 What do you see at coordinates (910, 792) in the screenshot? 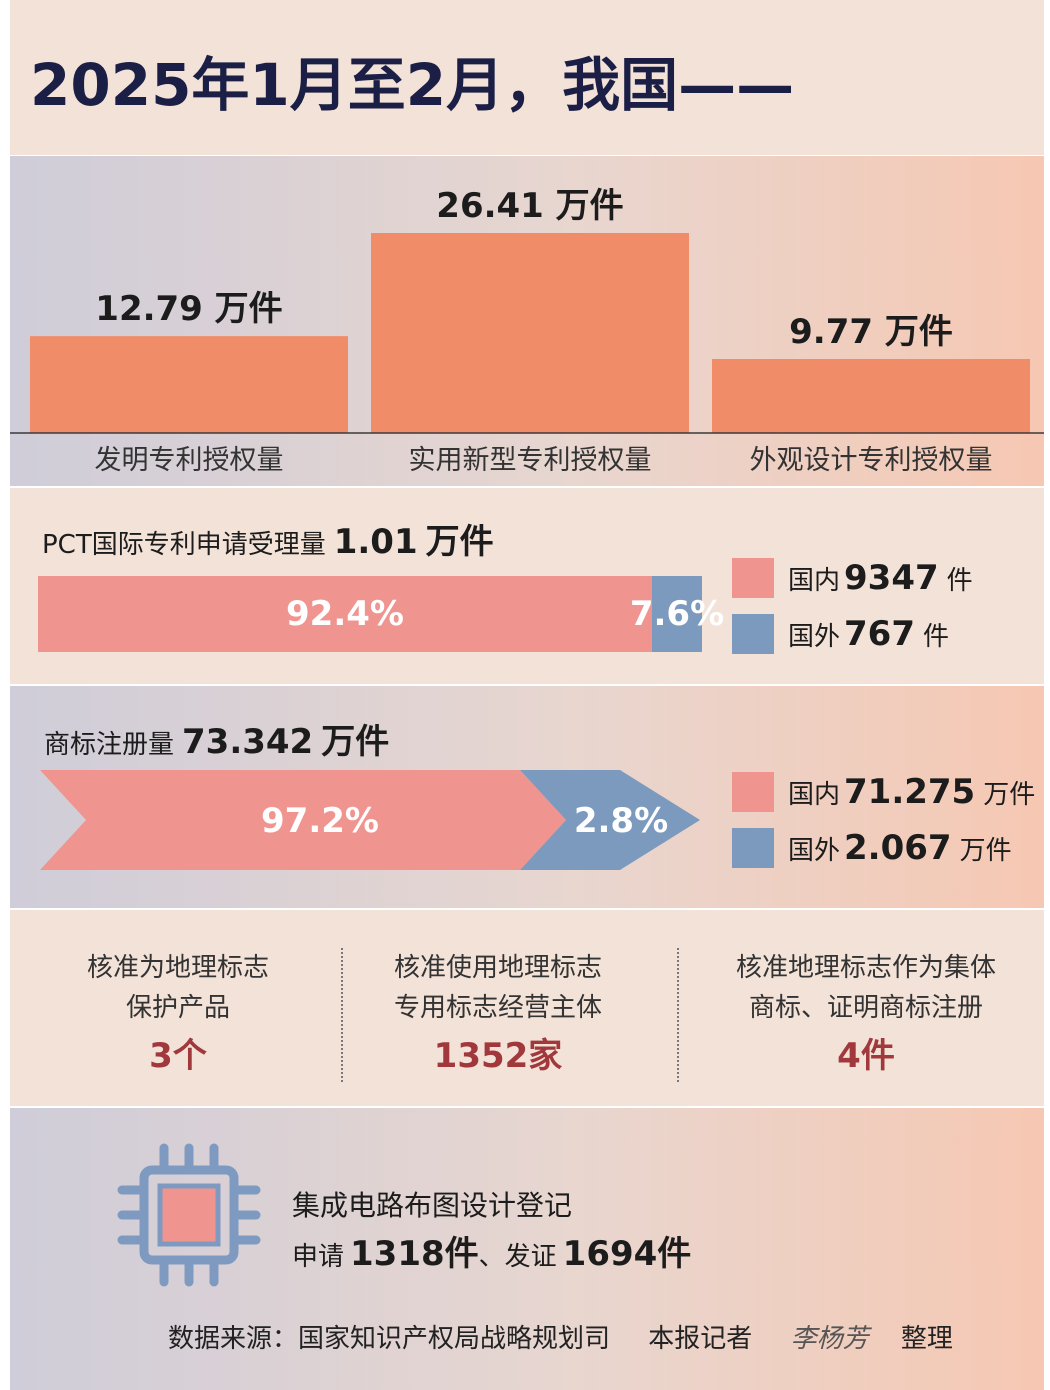
I see `legend-value: 71.275` at bounding box center [910, 792].